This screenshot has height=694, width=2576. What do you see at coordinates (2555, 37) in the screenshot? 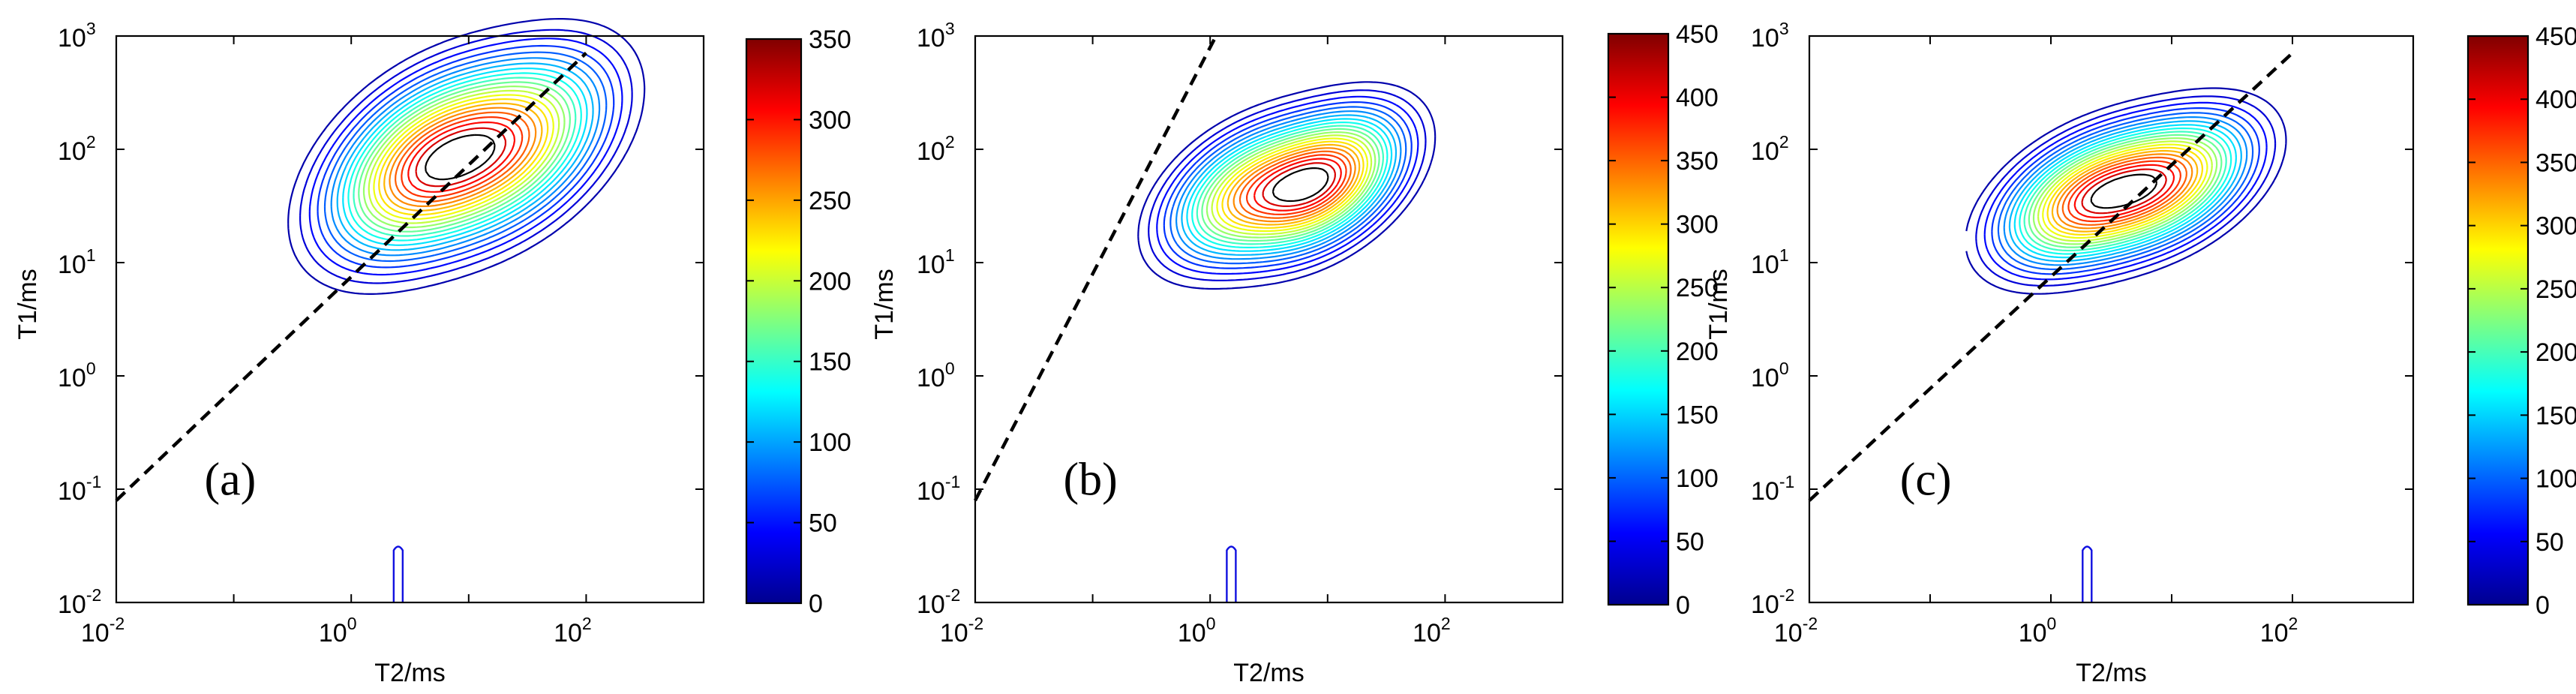
I see `colorbar-tick-label: 450` at bounding box center [2555, 37].